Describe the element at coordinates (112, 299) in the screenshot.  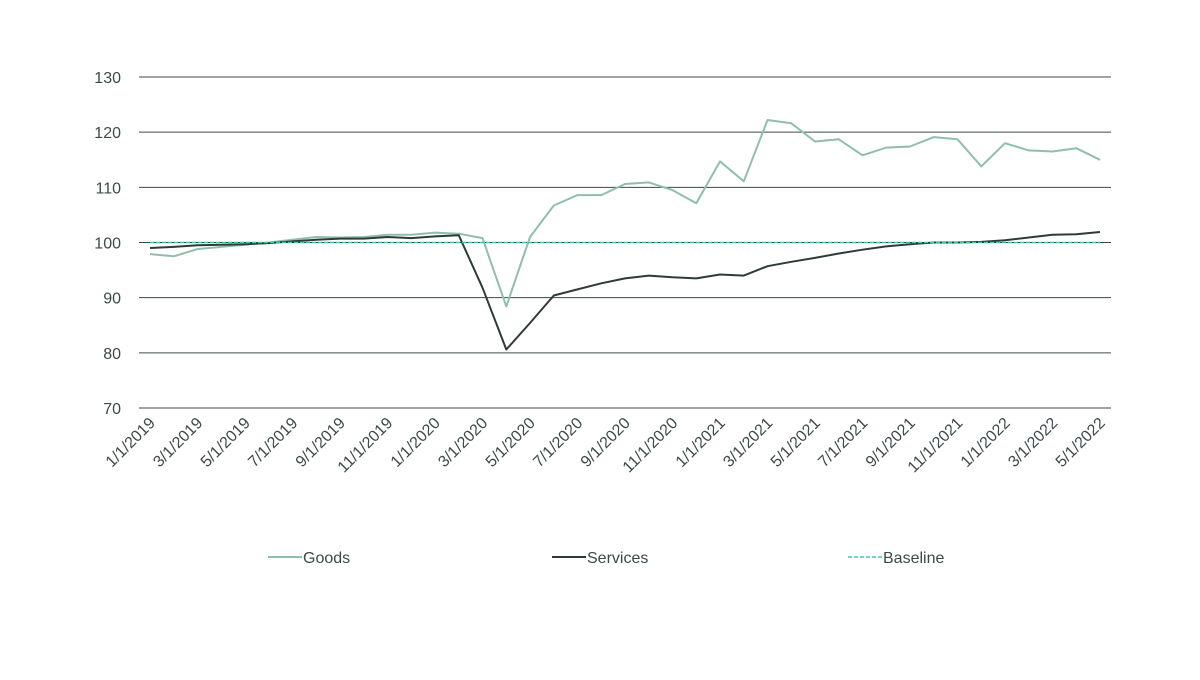
I see `y-tick-label: 90` at that location.